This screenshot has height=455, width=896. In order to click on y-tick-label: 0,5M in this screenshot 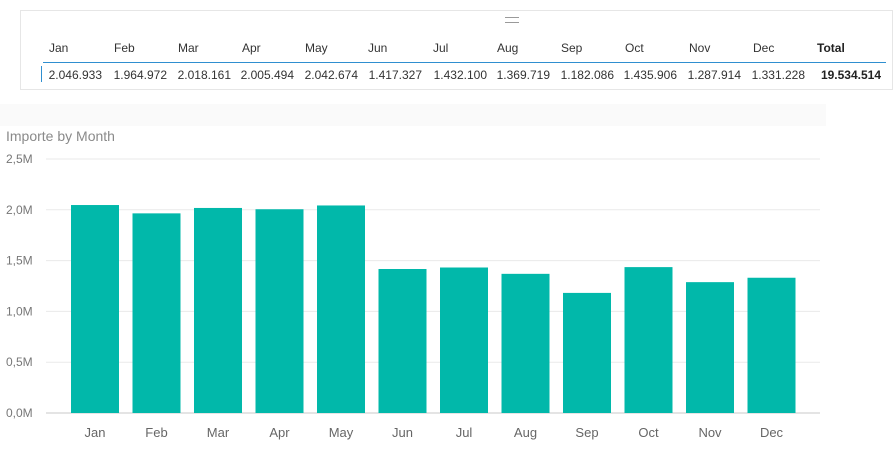, I will do `click(19, 362)`.